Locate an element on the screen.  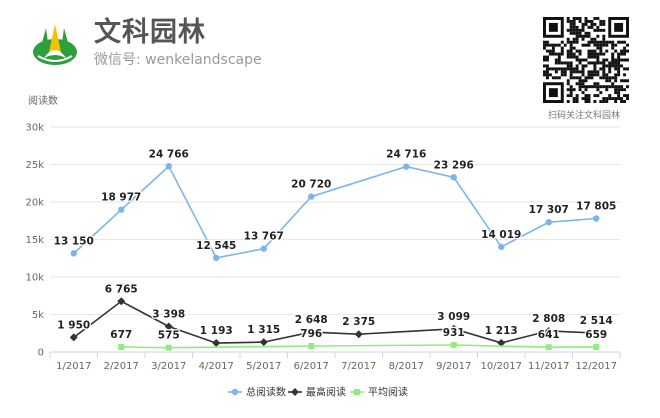
data-label: 2 514 is located at coordinates (596, 321).